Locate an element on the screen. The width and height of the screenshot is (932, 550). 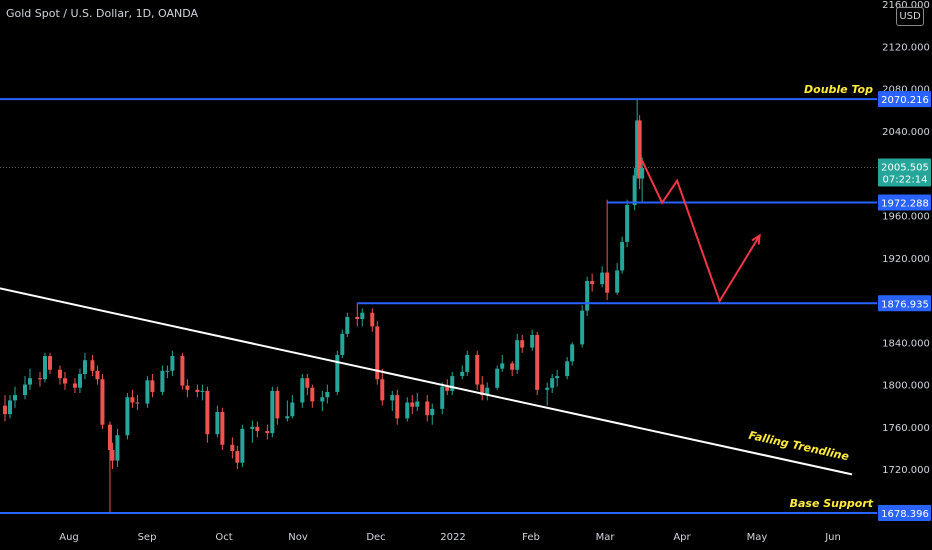
y-tick-label: 1920.000 is located at coordinates (906, 259).